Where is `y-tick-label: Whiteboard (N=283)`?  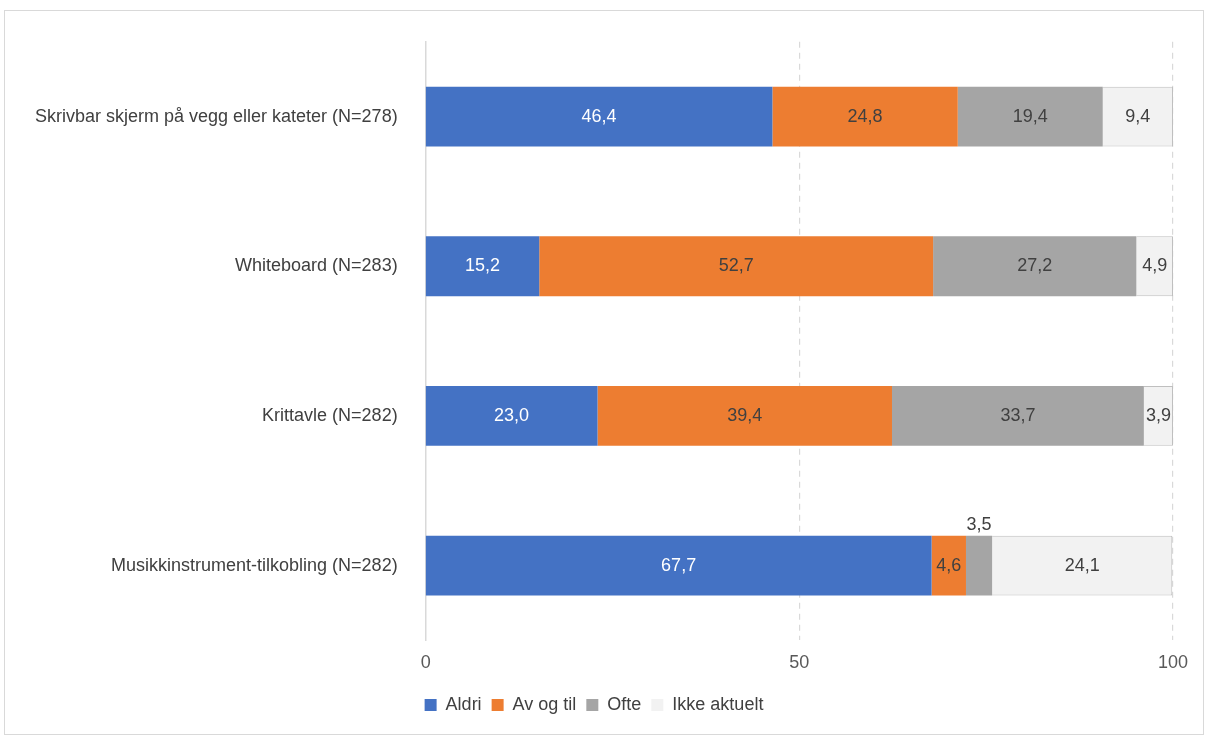
y-tick-label: Whiteboard (N=283) is located at coordinates (316, 265).